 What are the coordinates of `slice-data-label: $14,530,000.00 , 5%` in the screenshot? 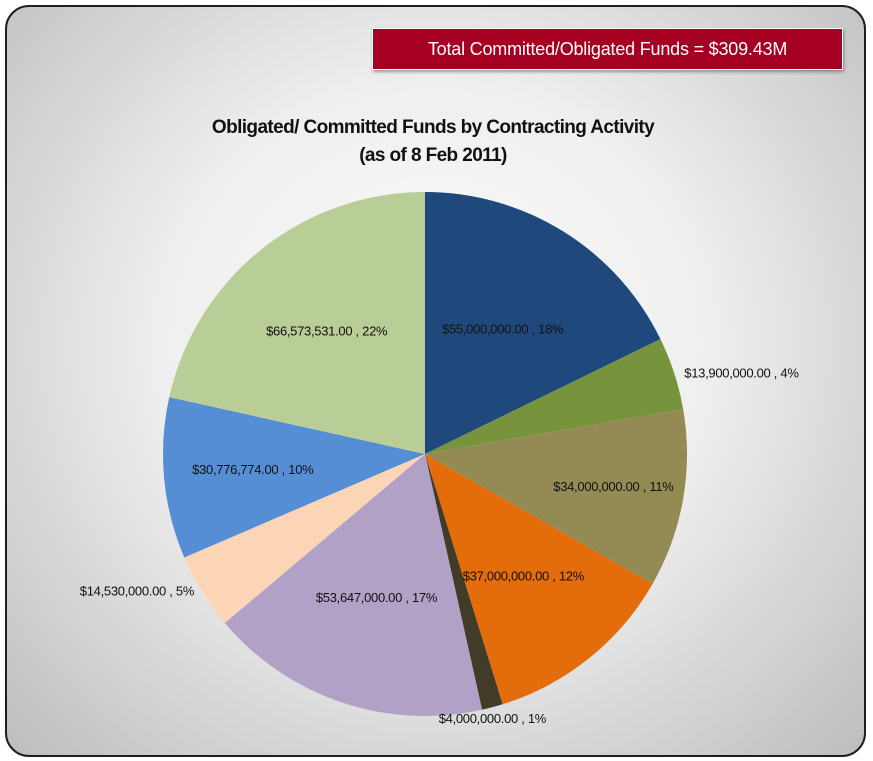 It's located at (137, 591).